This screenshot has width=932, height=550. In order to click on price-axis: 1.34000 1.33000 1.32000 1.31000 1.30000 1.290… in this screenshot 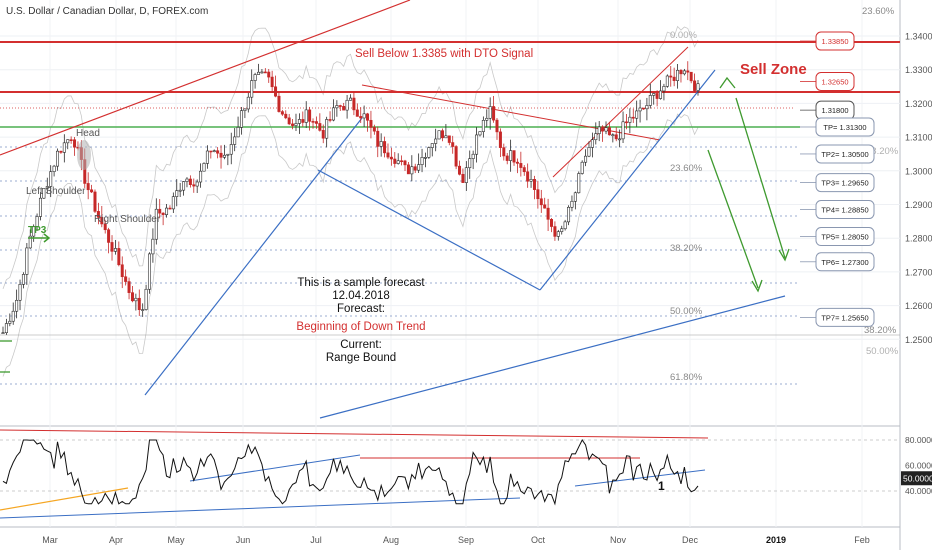, I will do `click(918, 188)`.